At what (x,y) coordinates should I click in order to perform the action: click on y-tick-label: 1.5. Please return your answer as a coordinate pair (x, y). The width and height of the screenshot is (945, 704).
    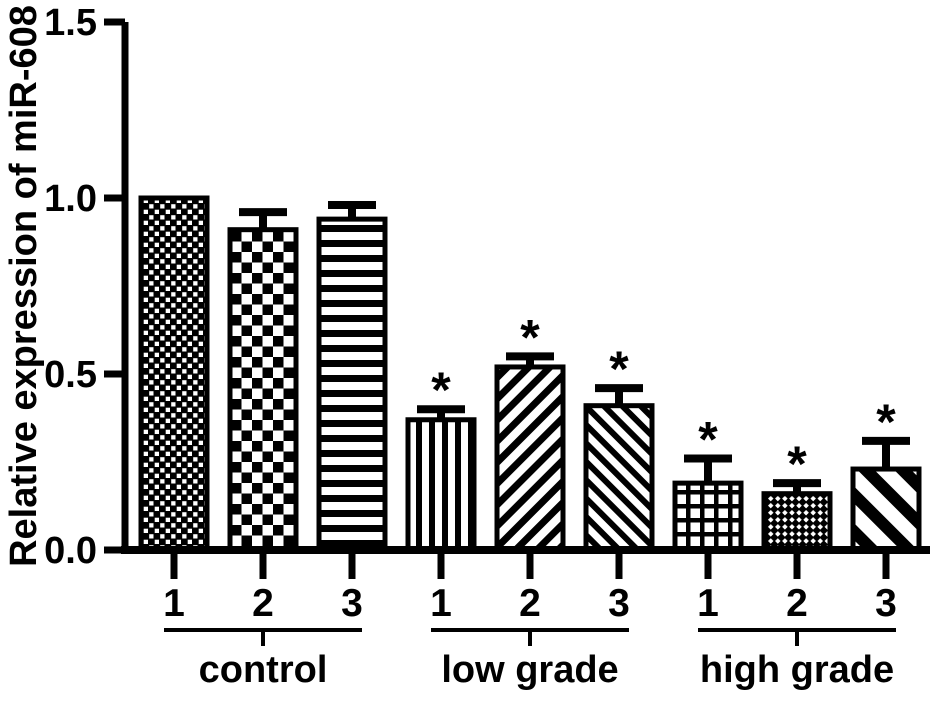
    Looking at the image, I should click on (70, 23).